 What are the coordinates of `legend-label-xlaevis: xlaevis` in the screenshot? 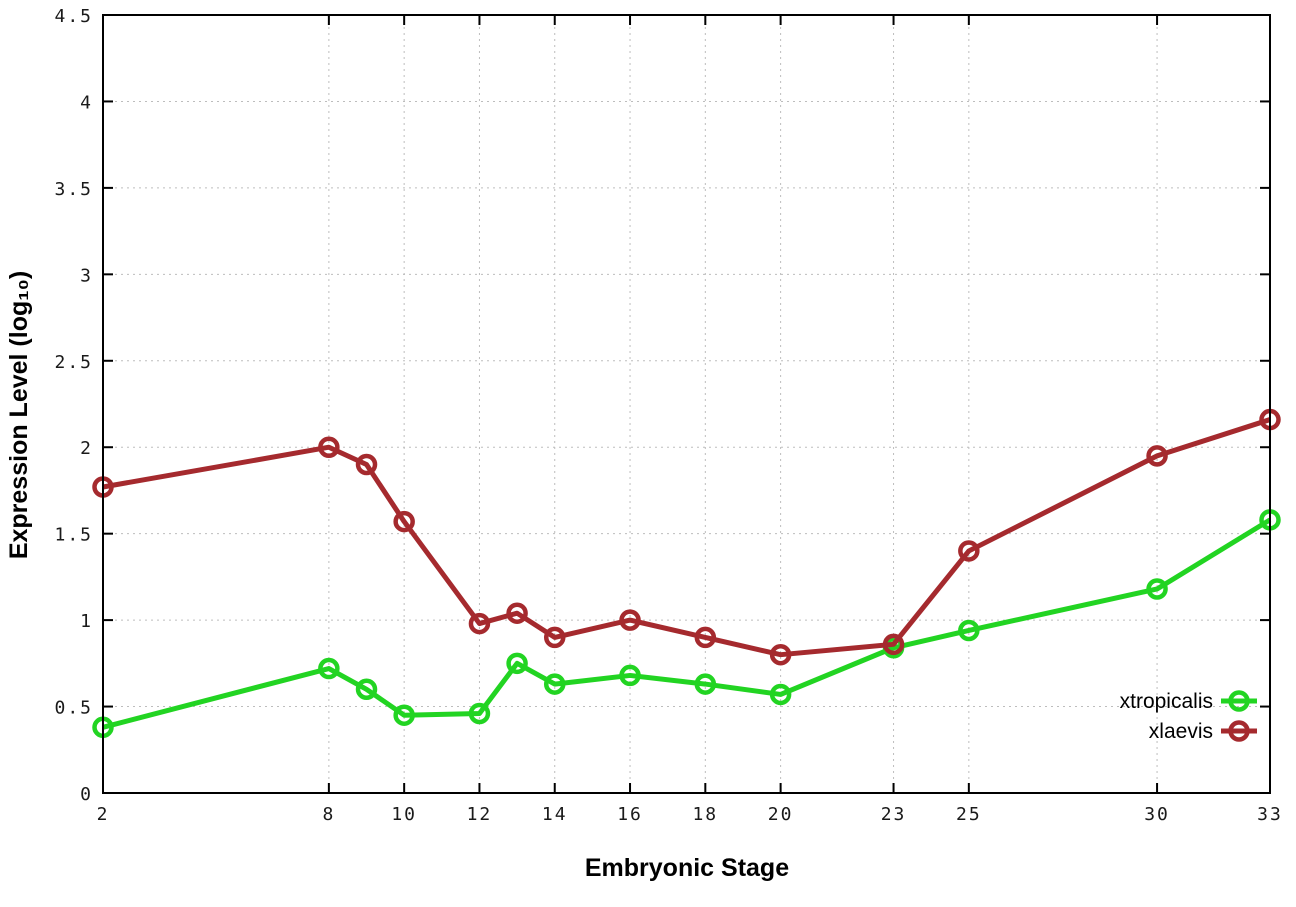 It's located at (1181, 731).